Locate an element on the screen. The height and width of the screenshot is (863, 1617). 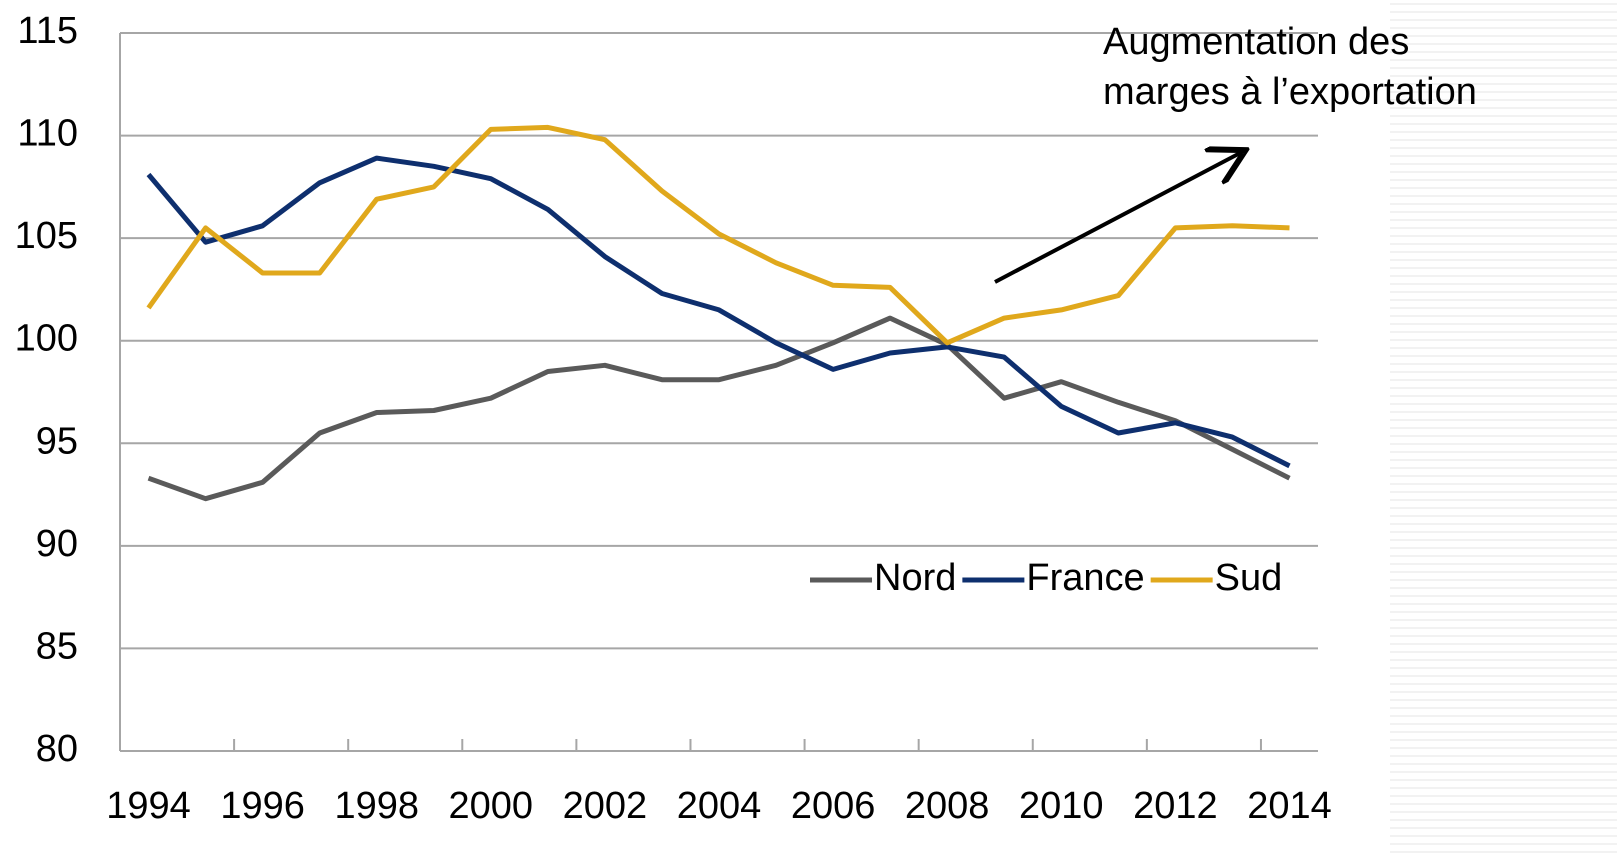
x-tick-label: 2000 is located at coordinates (491, 806).